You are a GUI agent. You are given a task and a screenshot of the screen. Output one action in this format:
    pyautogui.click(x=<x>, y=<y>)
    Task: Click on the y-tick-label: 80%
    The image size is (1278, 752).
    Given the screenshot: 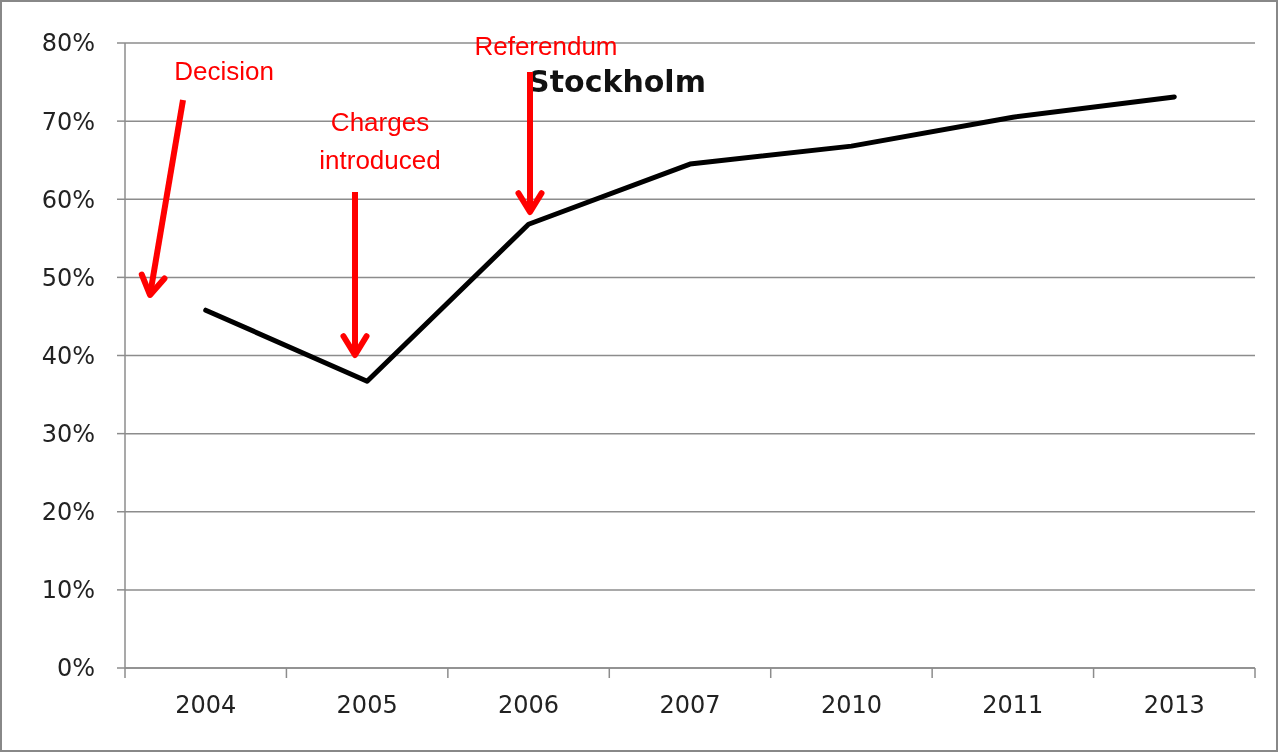 What is the action you would take?
    pyautogui.click(x=68, y=43)
    